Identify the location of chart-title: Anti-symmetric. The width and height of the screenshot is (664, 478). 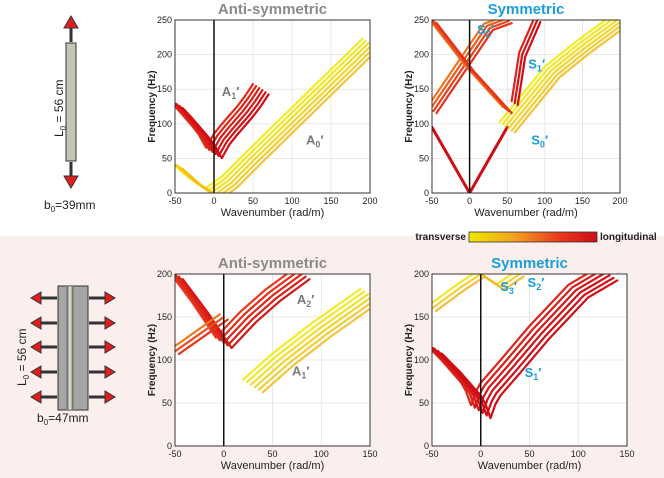
(272, 263).